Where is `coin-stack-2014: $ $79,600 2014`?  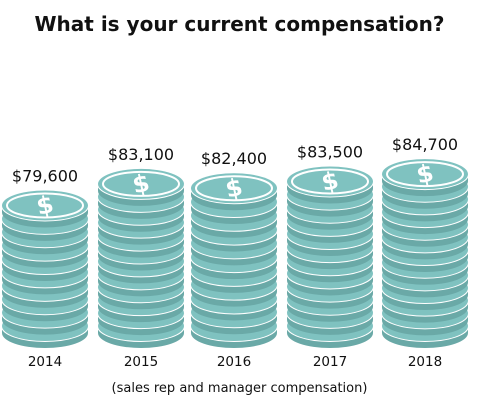 coin-stack-2014: $ $79,600 2014 is located at coordinates (45, 268).